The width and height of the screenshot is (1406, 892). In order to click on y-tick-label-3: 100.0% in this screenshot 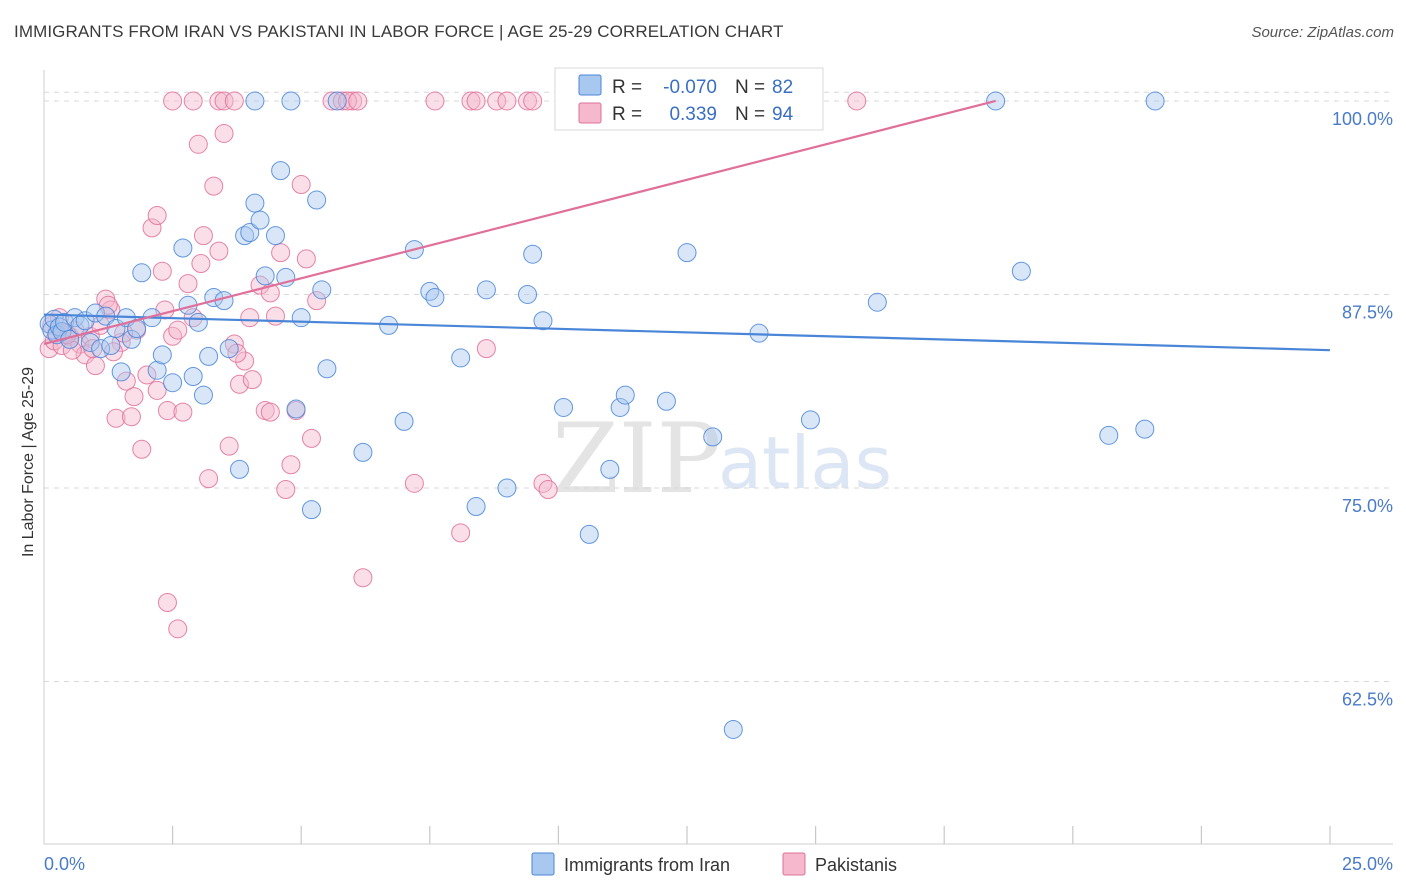, I will do `click(1362, 119)`.